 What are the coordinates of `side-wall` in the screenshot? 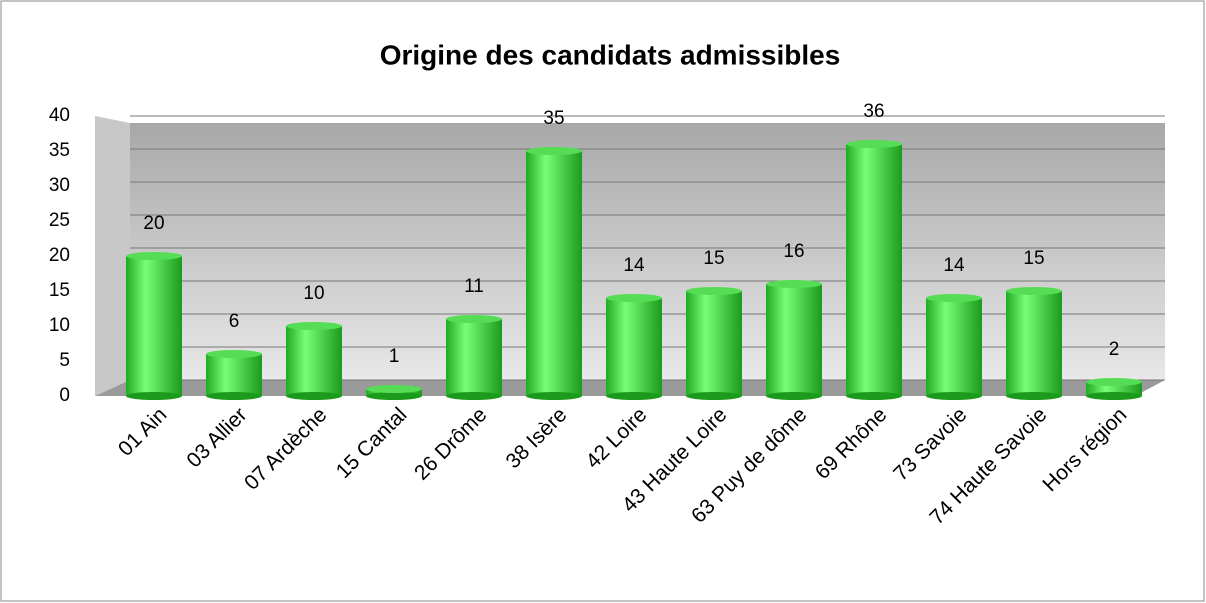 It's located at (112, 256).